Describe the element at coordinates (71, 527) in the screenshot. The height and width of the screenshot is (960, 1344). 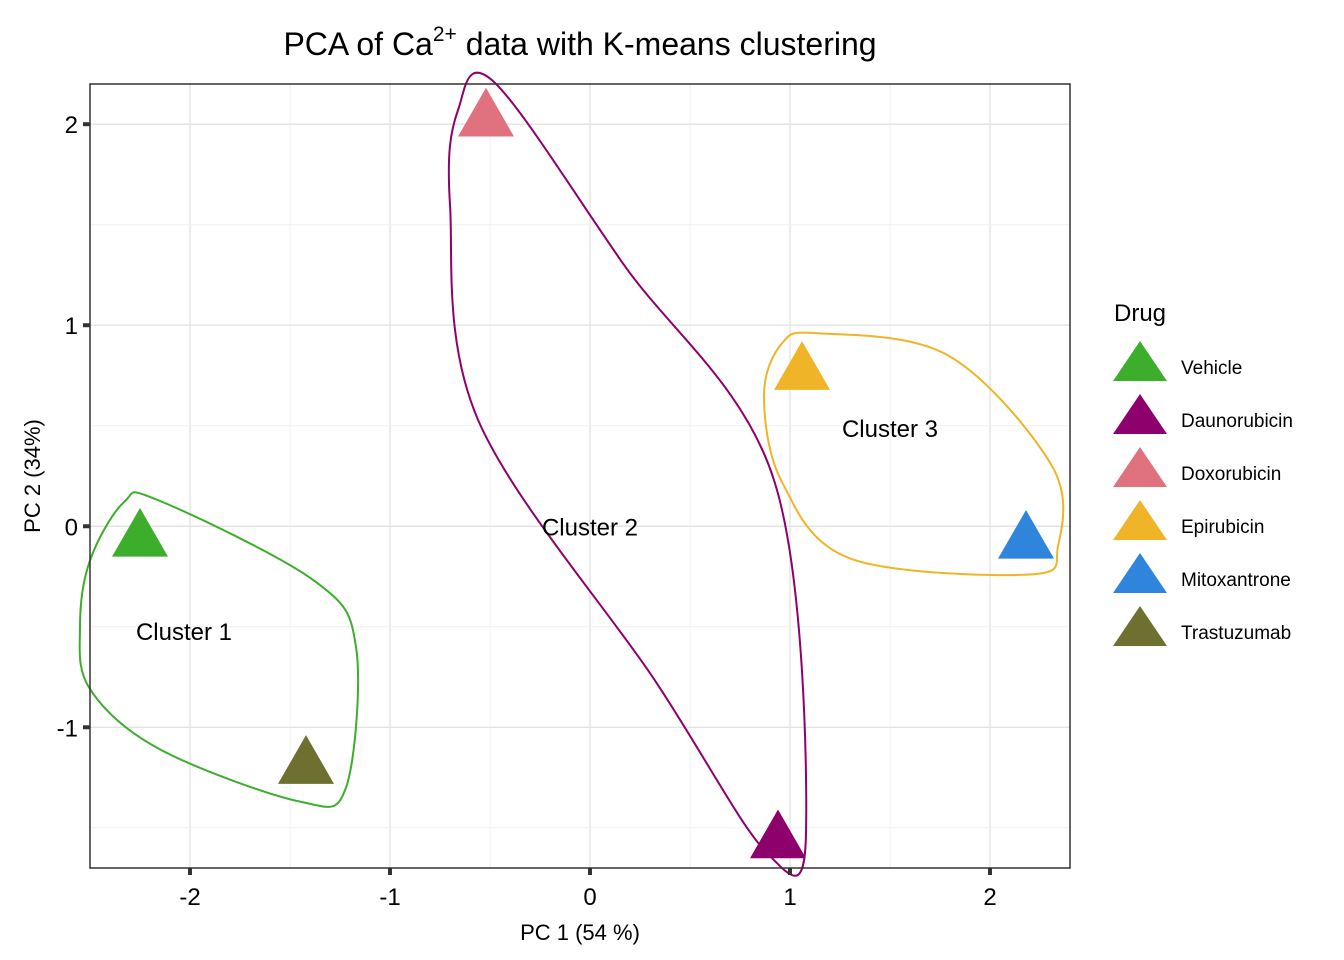
I see `y-tick-label: 0` at that location.